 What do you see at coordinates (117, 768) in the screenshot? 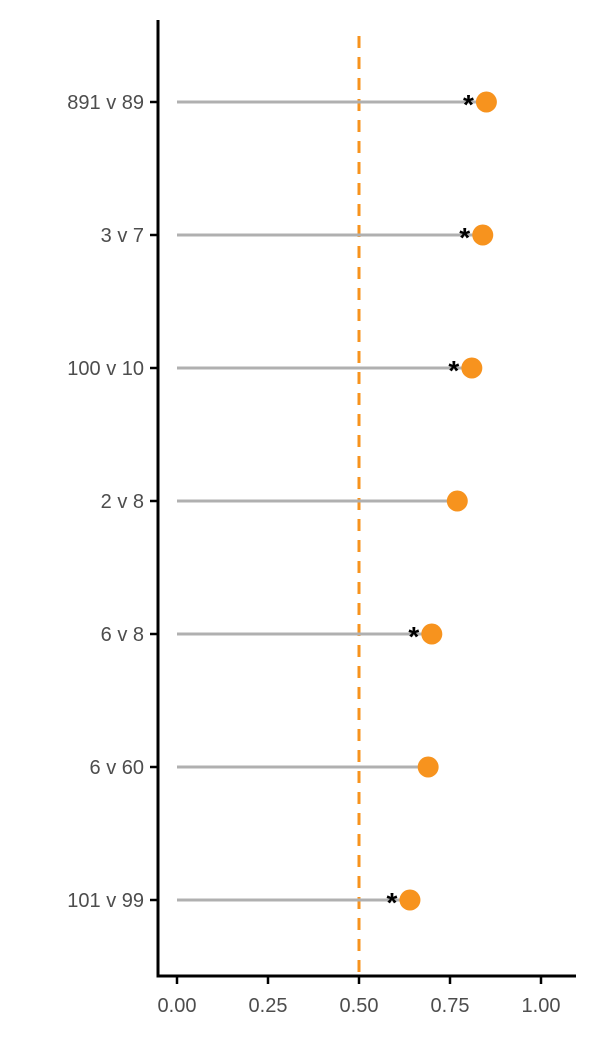
I see `y-tick-label: 6 v 60` at bounding box center [117, 768].